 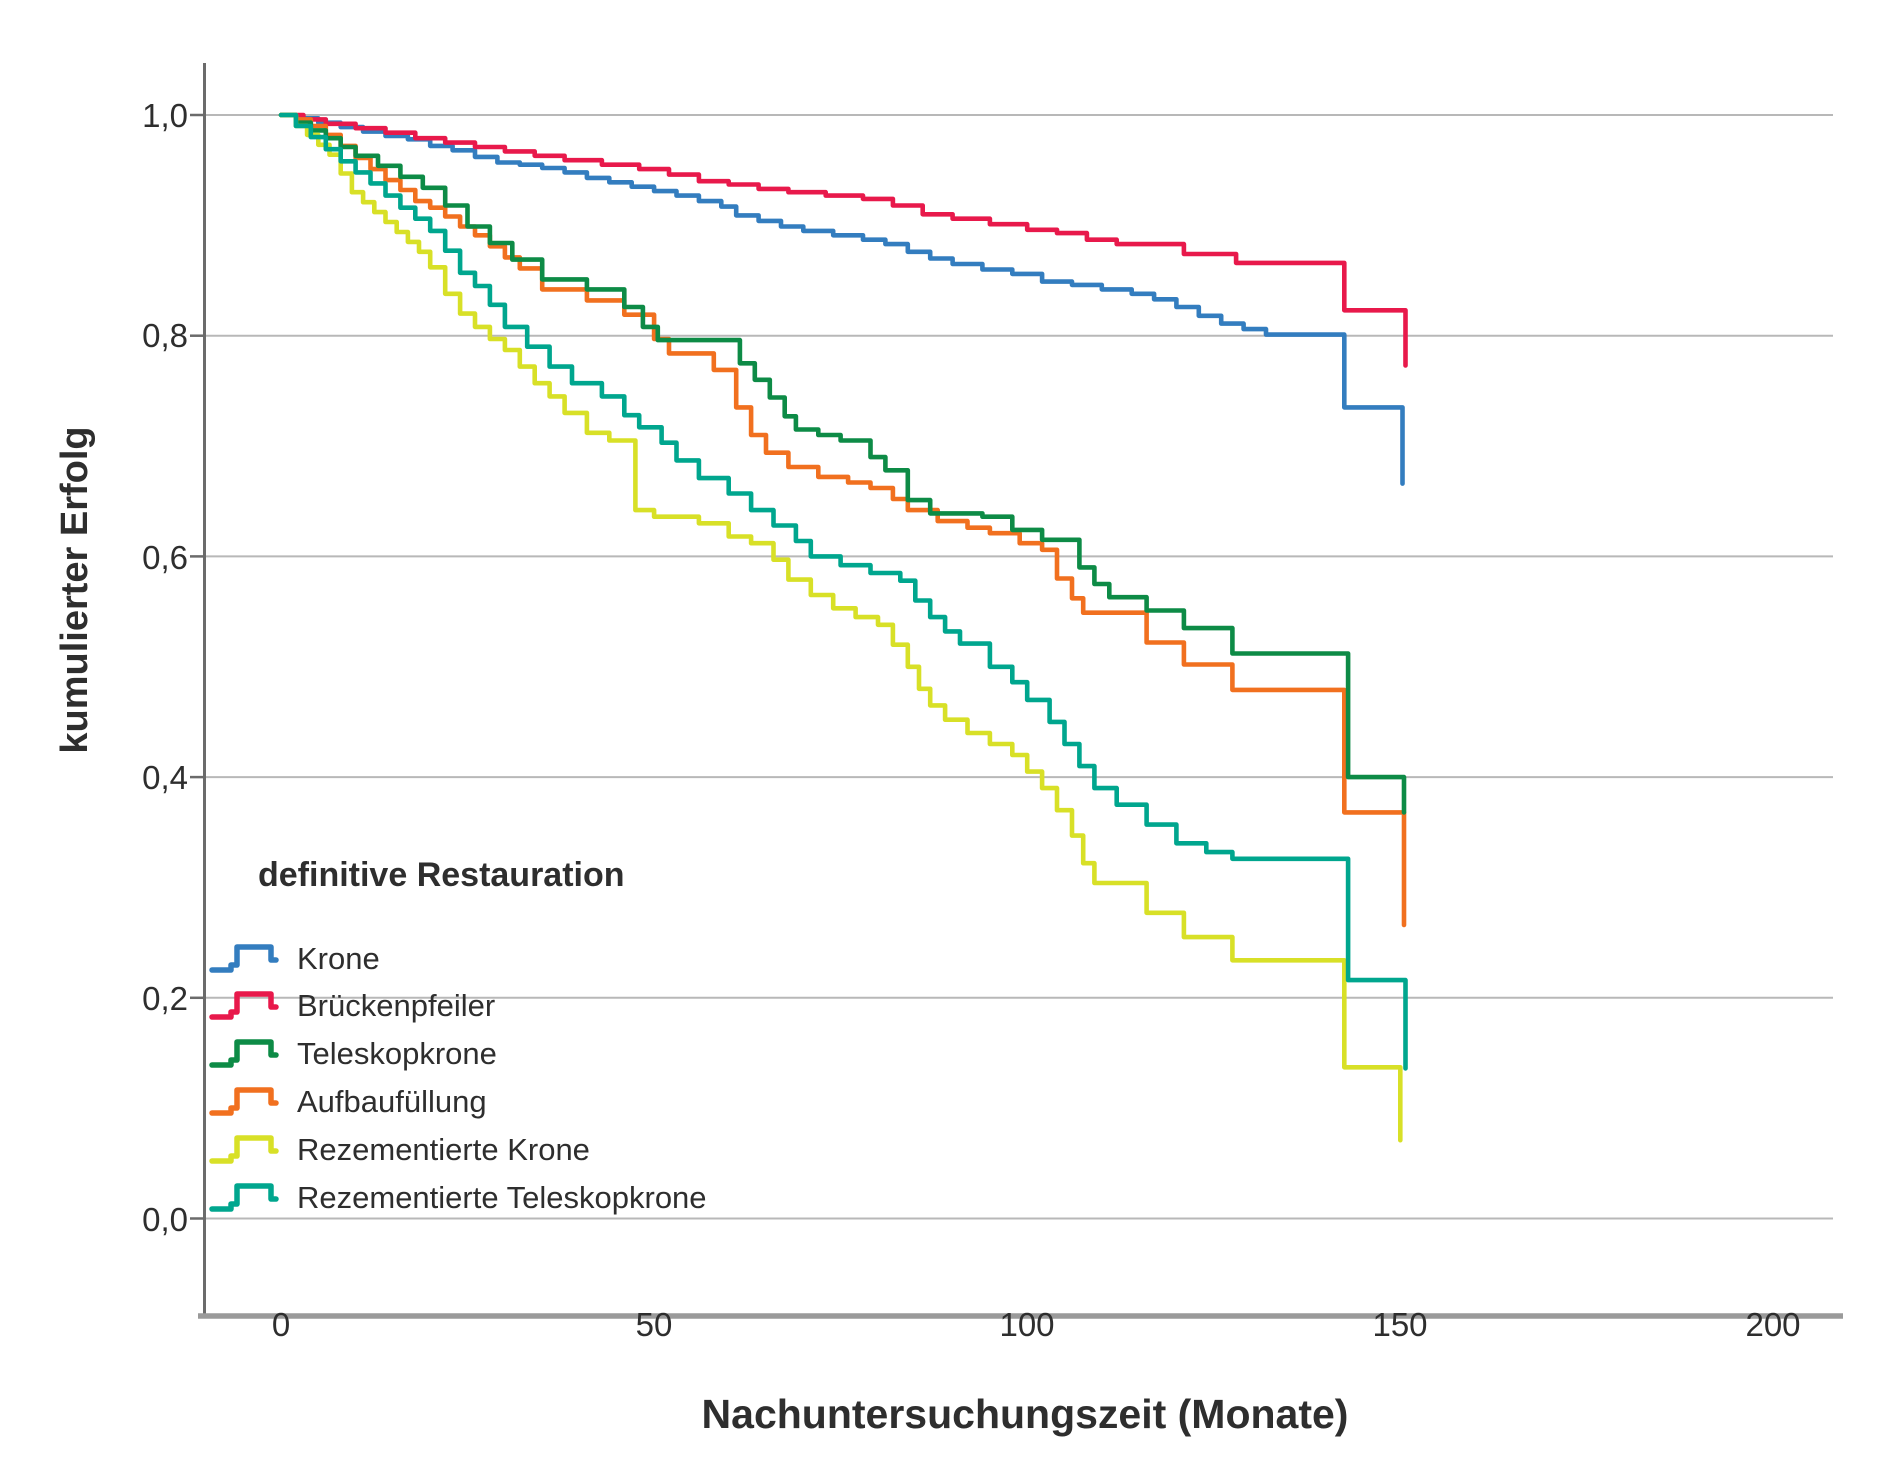 I want to click on legend-swatch-krone, so click(x=244, y=958).